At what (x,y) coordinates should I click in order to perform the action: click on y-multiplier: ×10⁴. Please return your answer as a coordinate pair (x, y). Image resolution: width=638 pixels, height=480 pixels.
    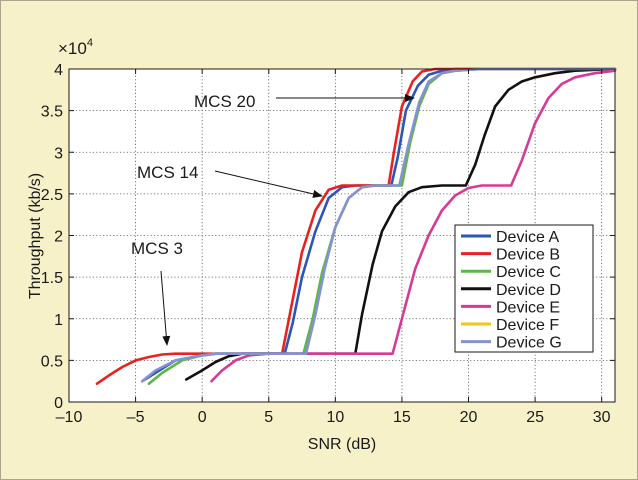
    Looking at the image, I should click on (75, 47).